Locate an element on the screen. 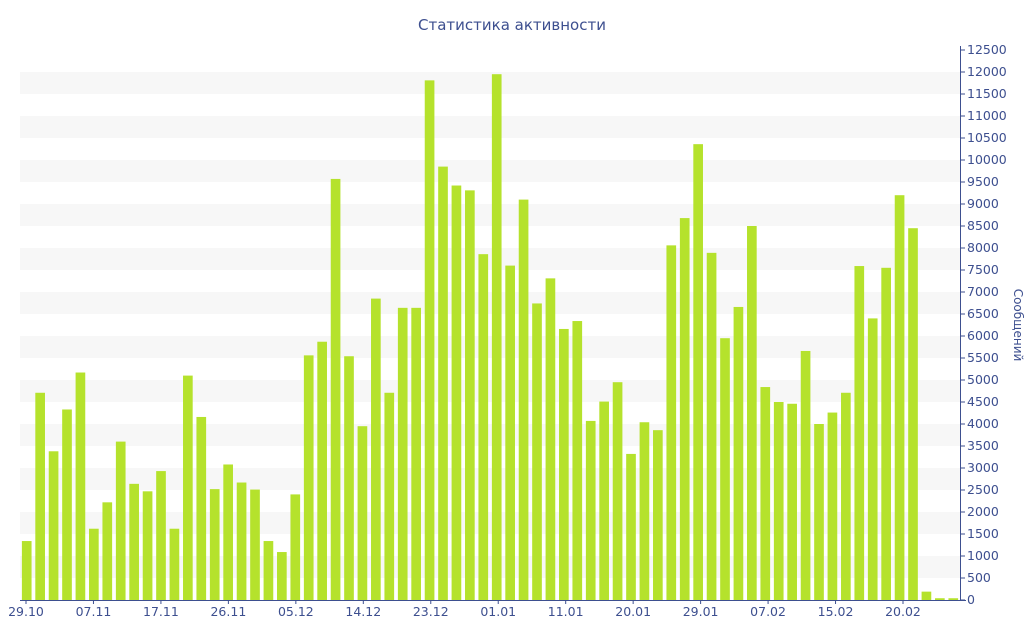 The width and height of the screenshot is (1024, 640). y-tick-label: 7500 is located at coordinates (983, 269).